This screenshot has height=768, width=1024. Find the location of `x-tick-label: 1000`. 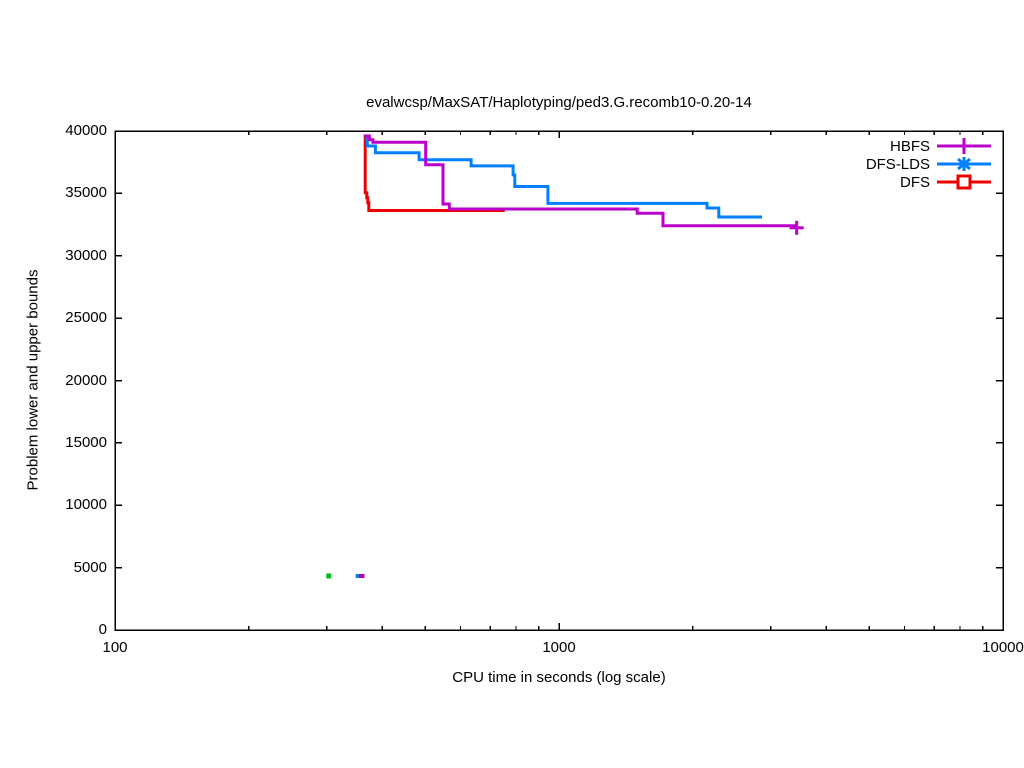

x-tick-label: 1000 is located at coordinates (559, 647).